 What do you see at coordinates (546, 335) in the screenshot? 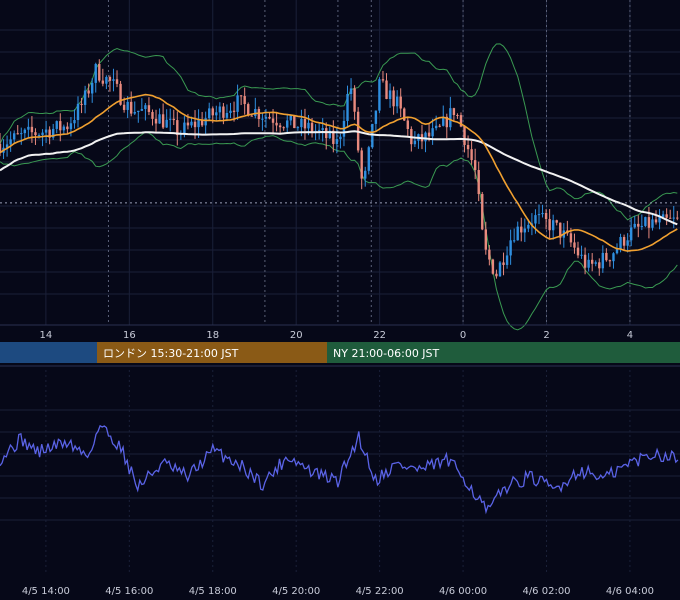
I see `price-x-tick-label: 2` at bounding box center [546, 335].